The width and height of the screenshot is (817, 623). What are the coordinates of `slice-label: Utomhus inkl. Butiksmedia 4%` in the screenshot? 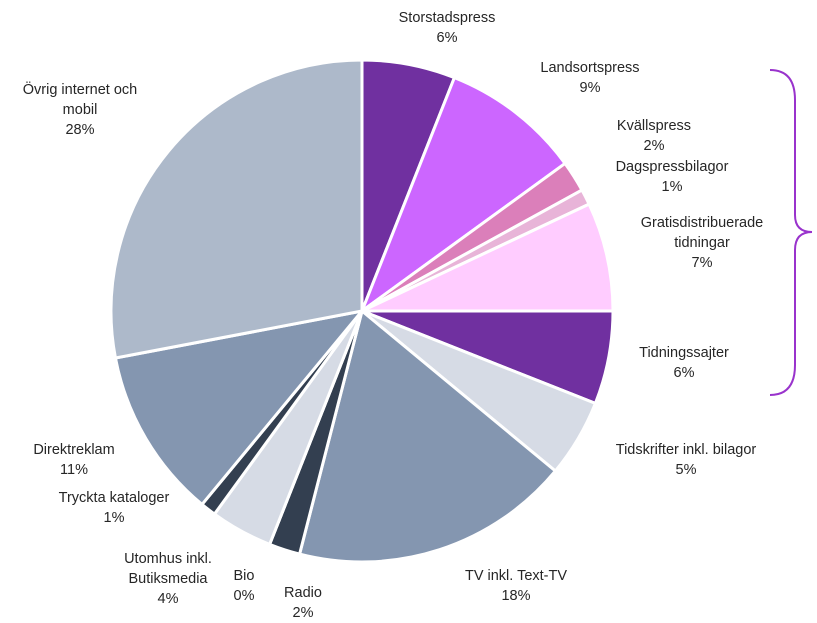 It's located at (168, 579).